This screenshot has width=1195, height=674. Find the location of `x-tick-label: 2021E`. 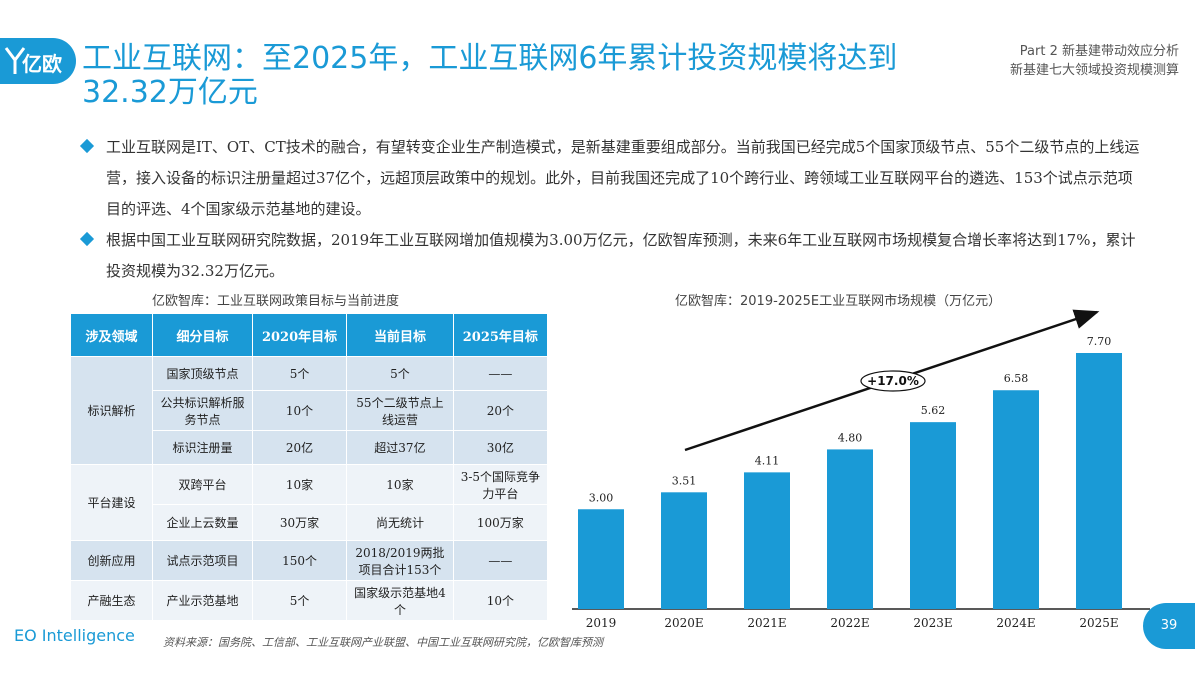

x-tick-label: 2021E is located at coordinates (766, 623).